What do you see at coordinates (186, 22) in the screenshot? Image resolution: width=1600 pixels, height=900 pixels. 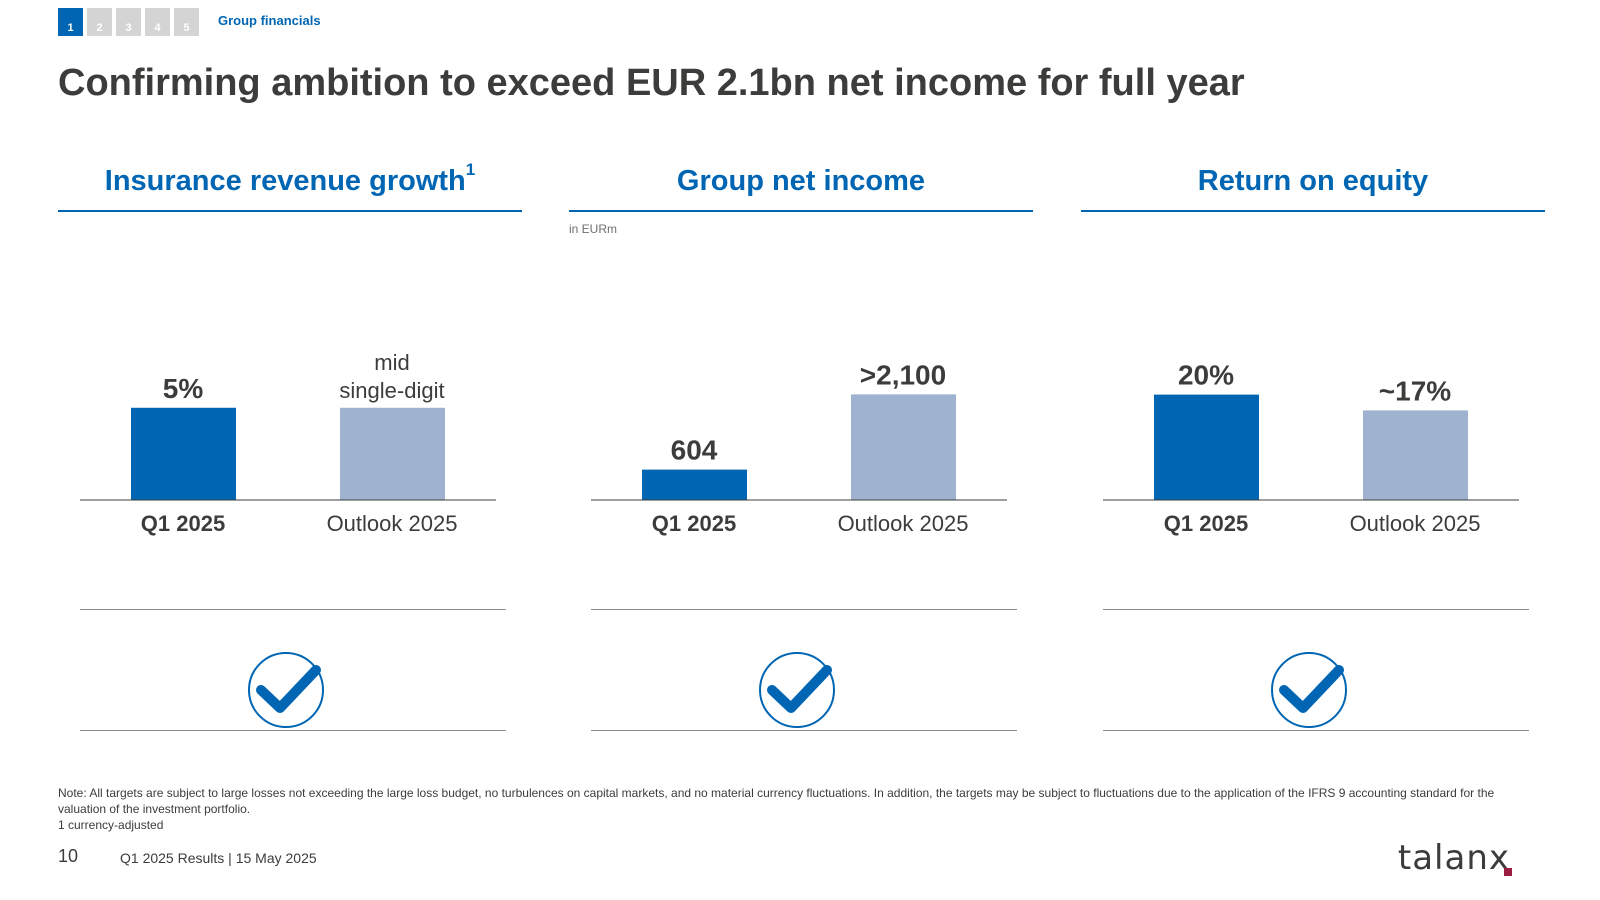 I see `section-tab-5: 5` at bounding box center [186, 22].